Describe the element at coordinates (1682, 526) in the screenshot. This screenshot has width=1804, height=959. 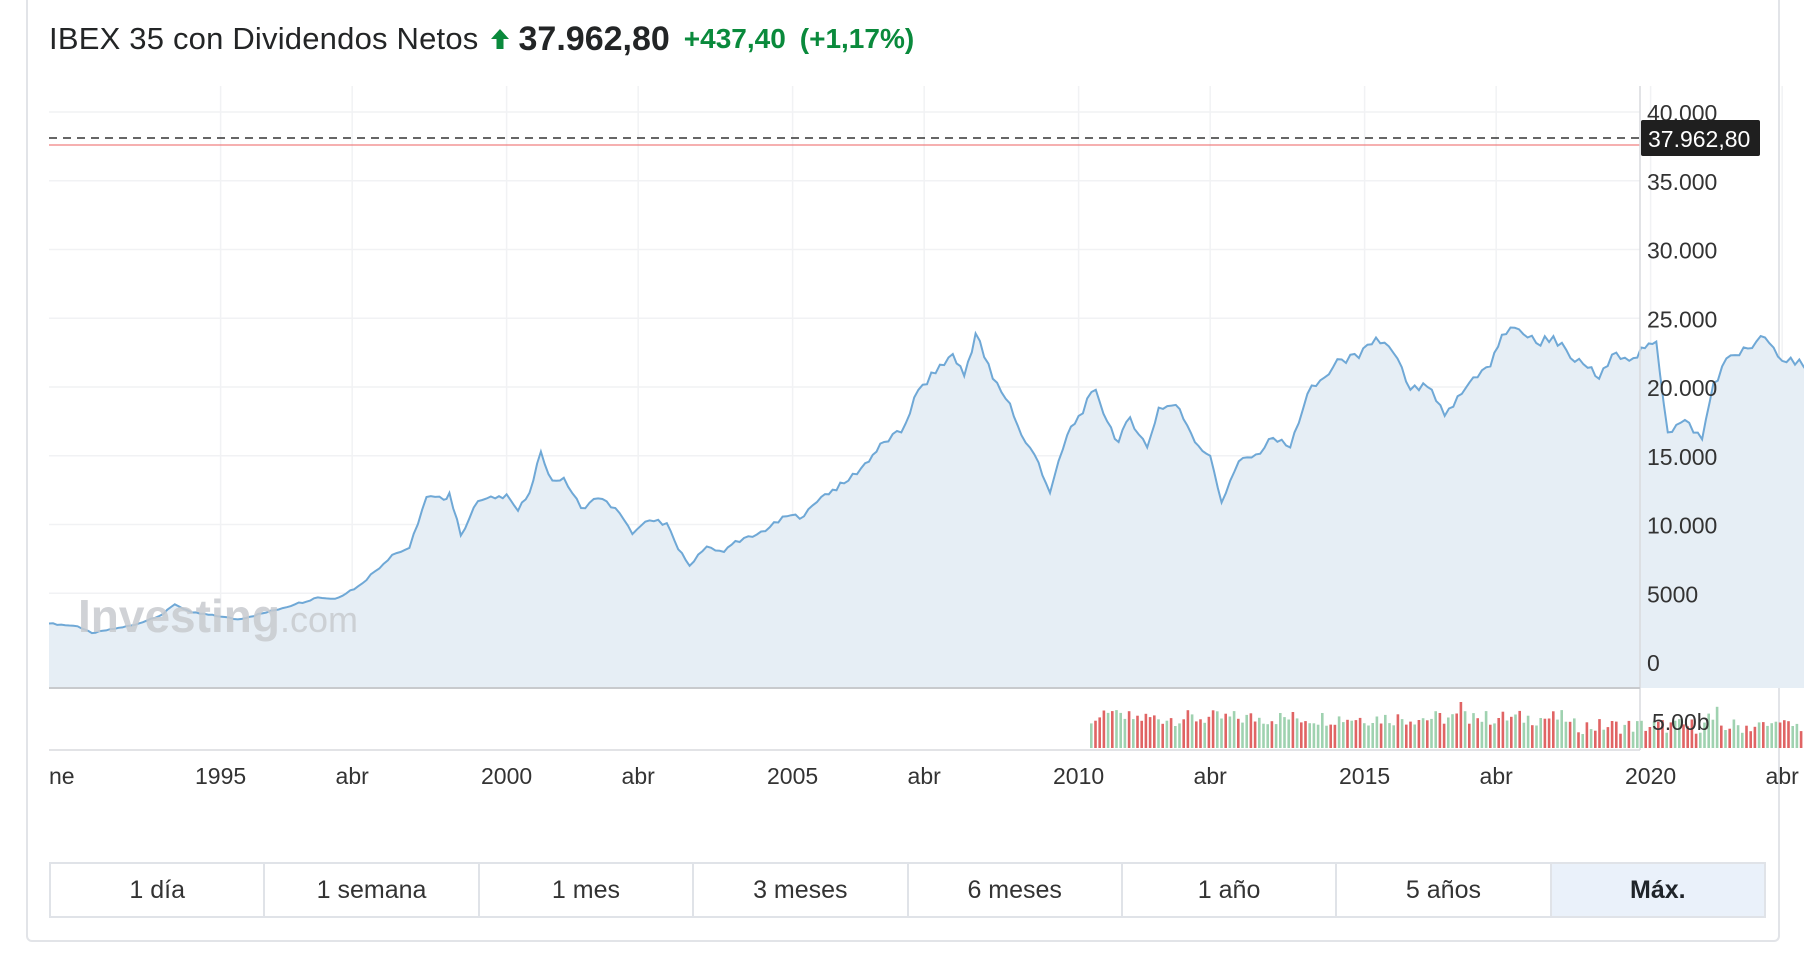
I see `y-tick-label: 10.000` at that location.